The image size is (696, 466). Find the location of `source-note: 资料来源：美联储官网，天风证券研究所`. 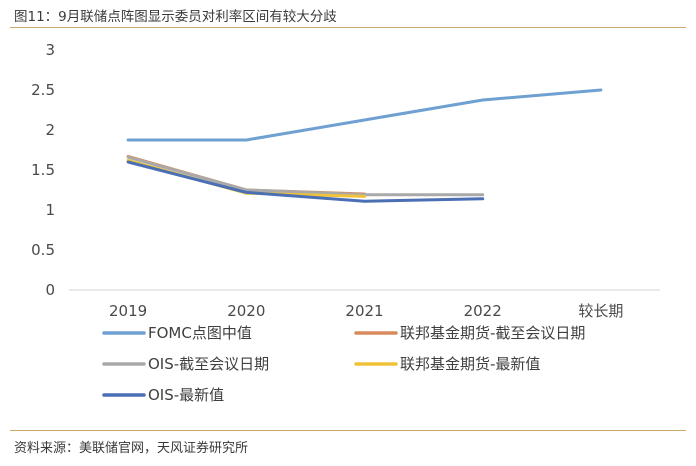

source-note: 资料来源：美联储官网，天风证券研究所 is located at coordinates (131, 448).